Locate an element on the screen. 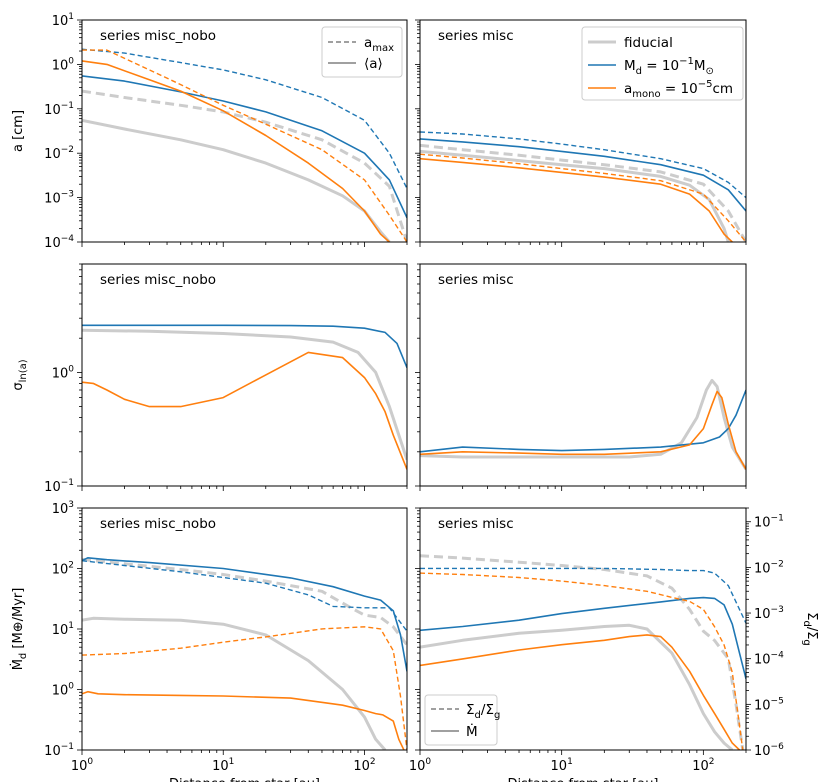 This screenshot has height=782, width=830. panel-title: series misc_nobo is located at coordinates (158, 524).